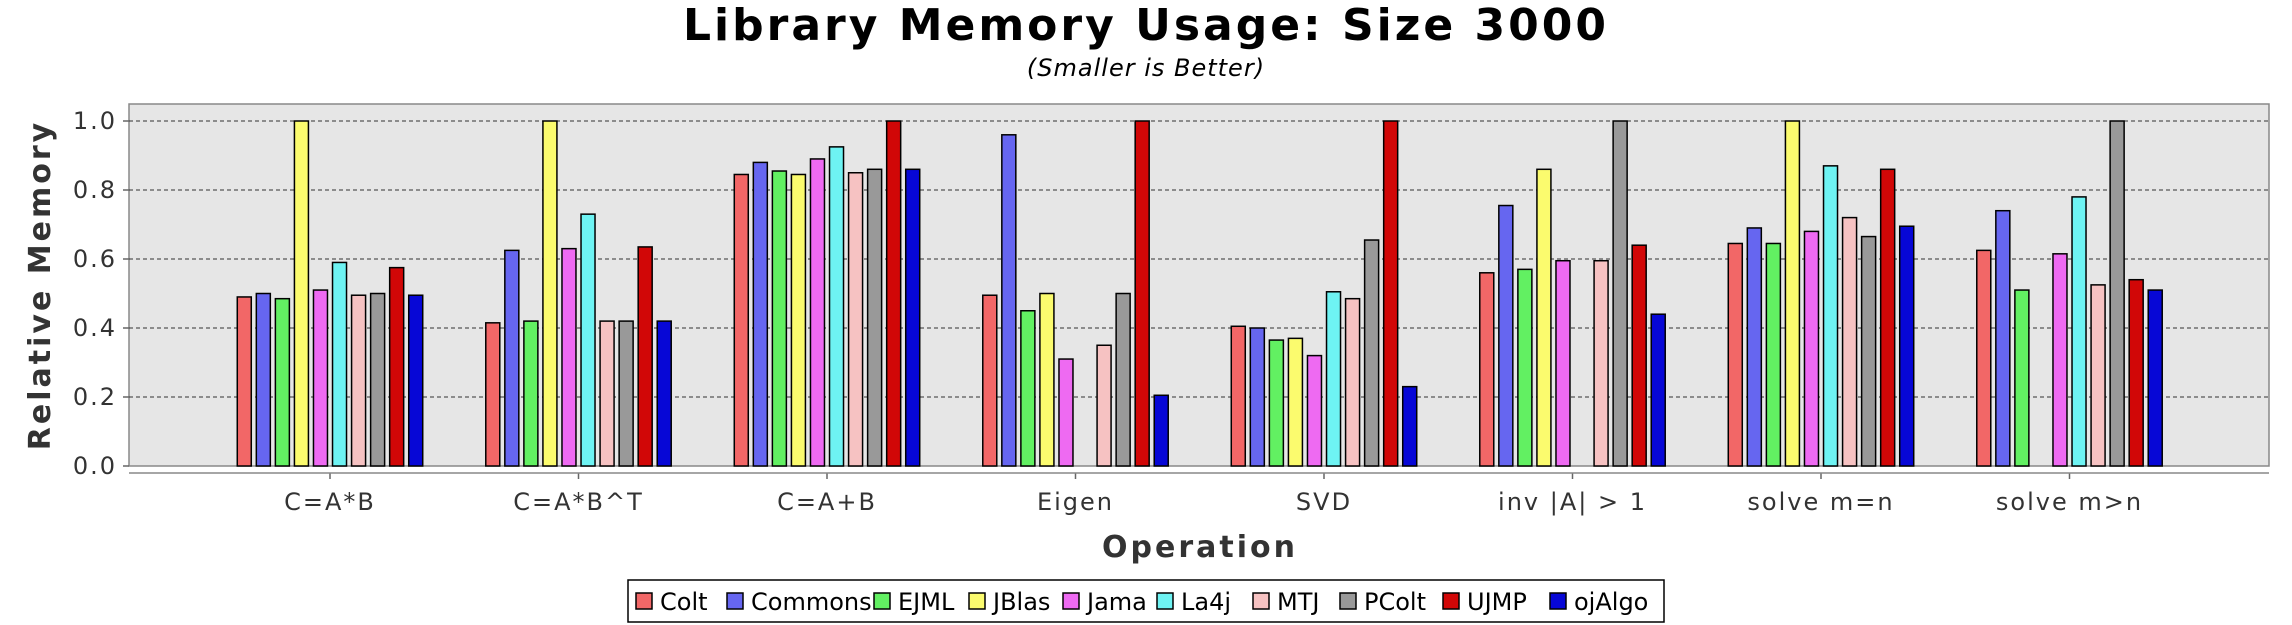 This screenshot has width=2292, height=625. What do you see at coordinates (1200, 547) in the screenshot?
I see `x-axis-label: Operation` at bounding box center [1200, 547].